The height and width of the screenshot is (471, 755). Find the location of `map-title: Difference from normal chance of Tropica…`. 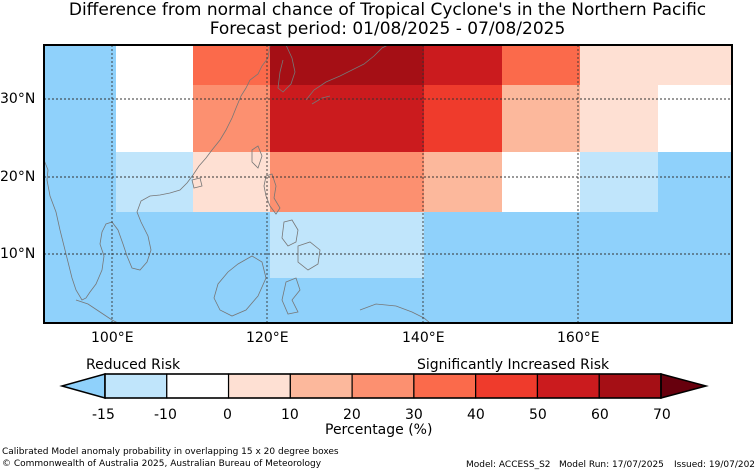

map-title: Difference from normal chance of Tropica… is located at coordinates (387, 10).